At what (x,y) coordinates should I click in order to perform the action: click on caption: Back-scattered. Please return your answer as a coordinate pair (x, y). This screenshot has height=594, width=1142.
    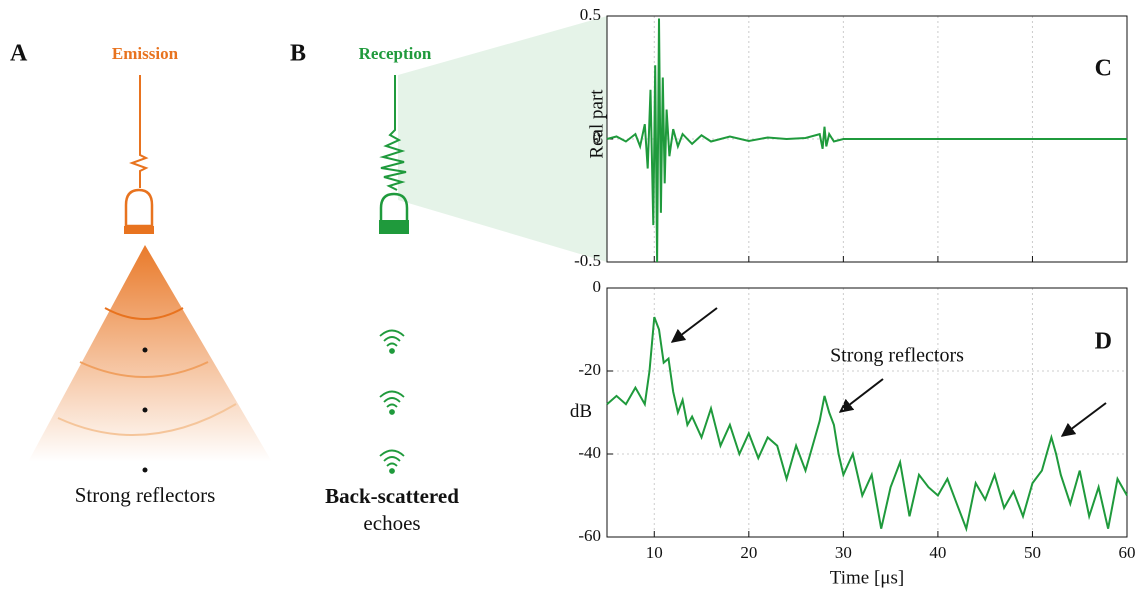
    Looking at the image, I should click on (392, 496).